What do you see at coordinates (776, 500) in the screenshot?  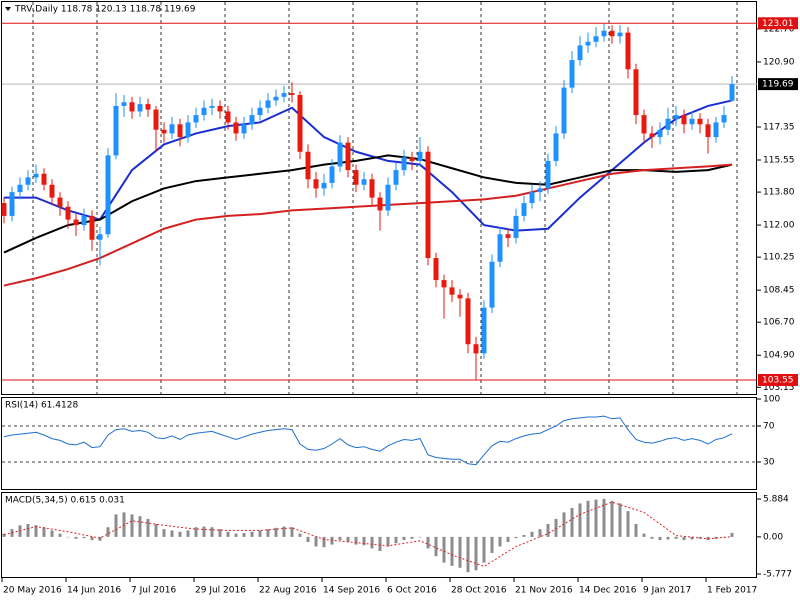 I see `y-tick-label: 5.884` at bounding box center [776, 500].